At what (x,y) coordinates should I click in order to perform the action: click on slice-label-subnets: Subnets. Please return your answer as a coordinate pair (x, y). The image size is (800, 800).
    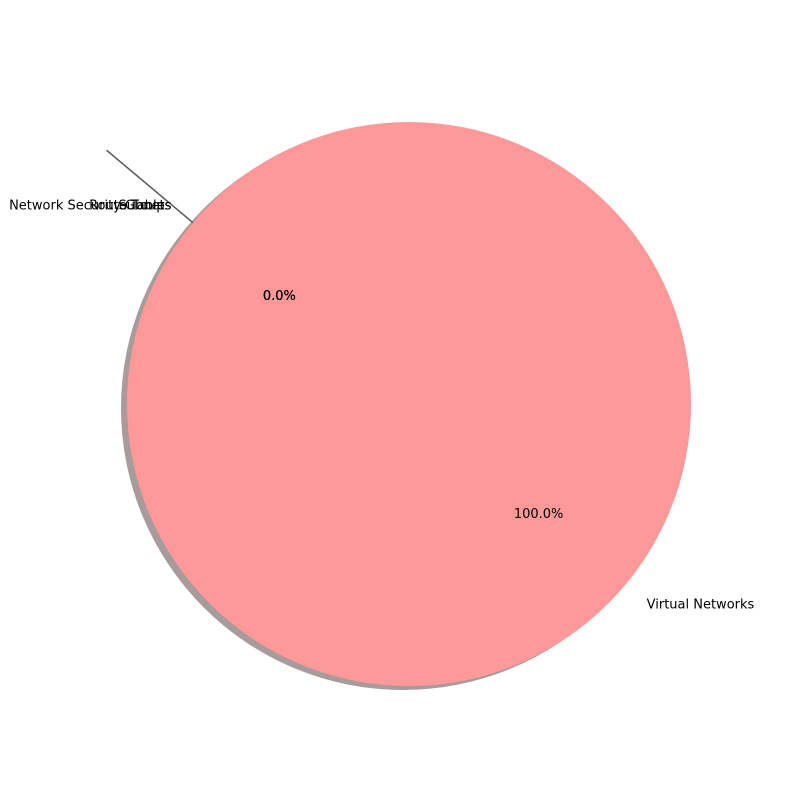
    Looking at the image, I should click on (145, 206).